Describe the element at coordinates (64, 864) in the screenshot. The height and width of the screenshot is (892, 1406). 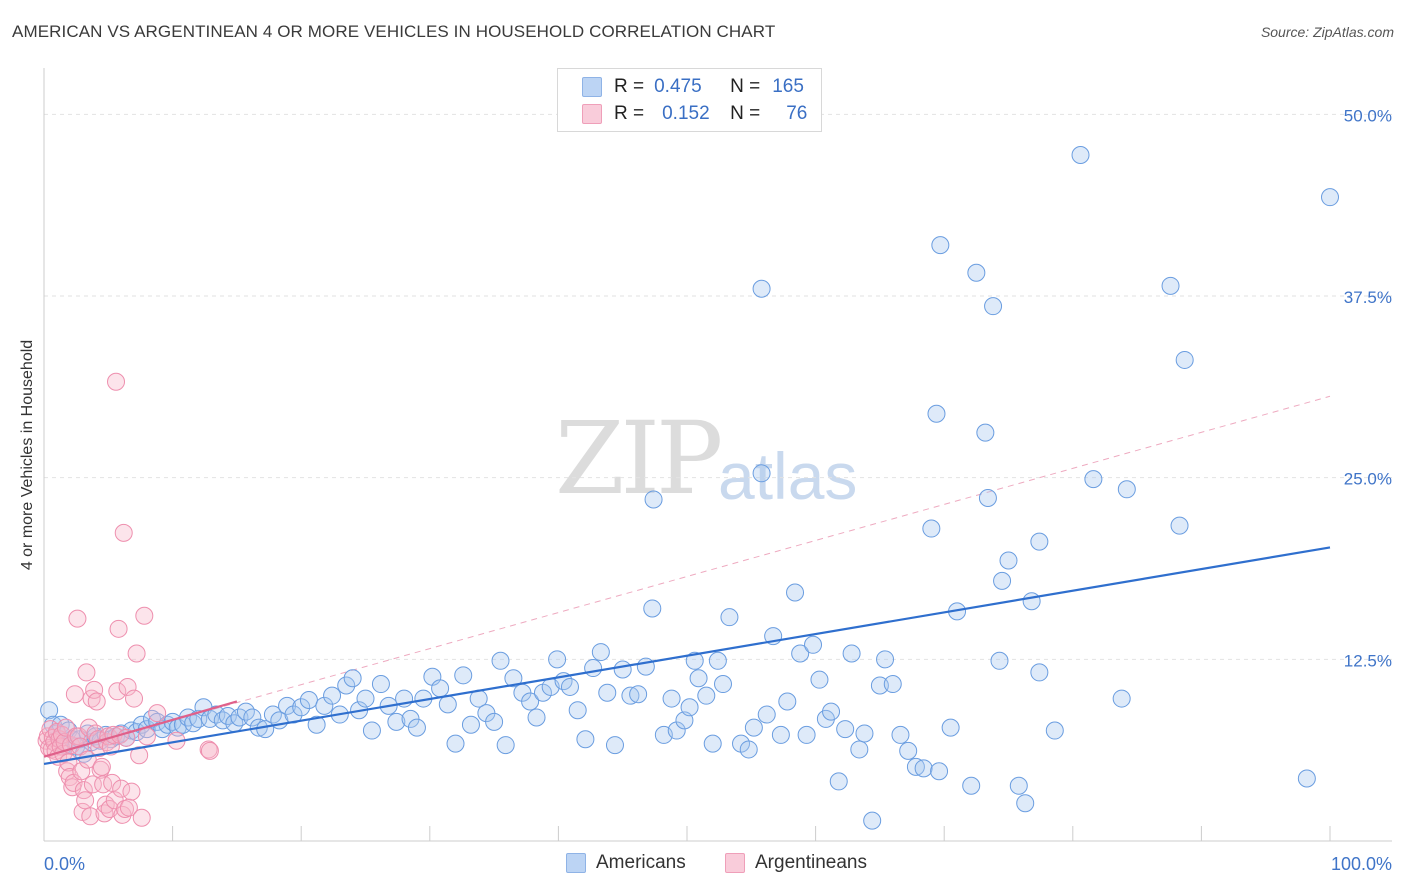
I see `x-tick-label-min: 0.0%` at that location.